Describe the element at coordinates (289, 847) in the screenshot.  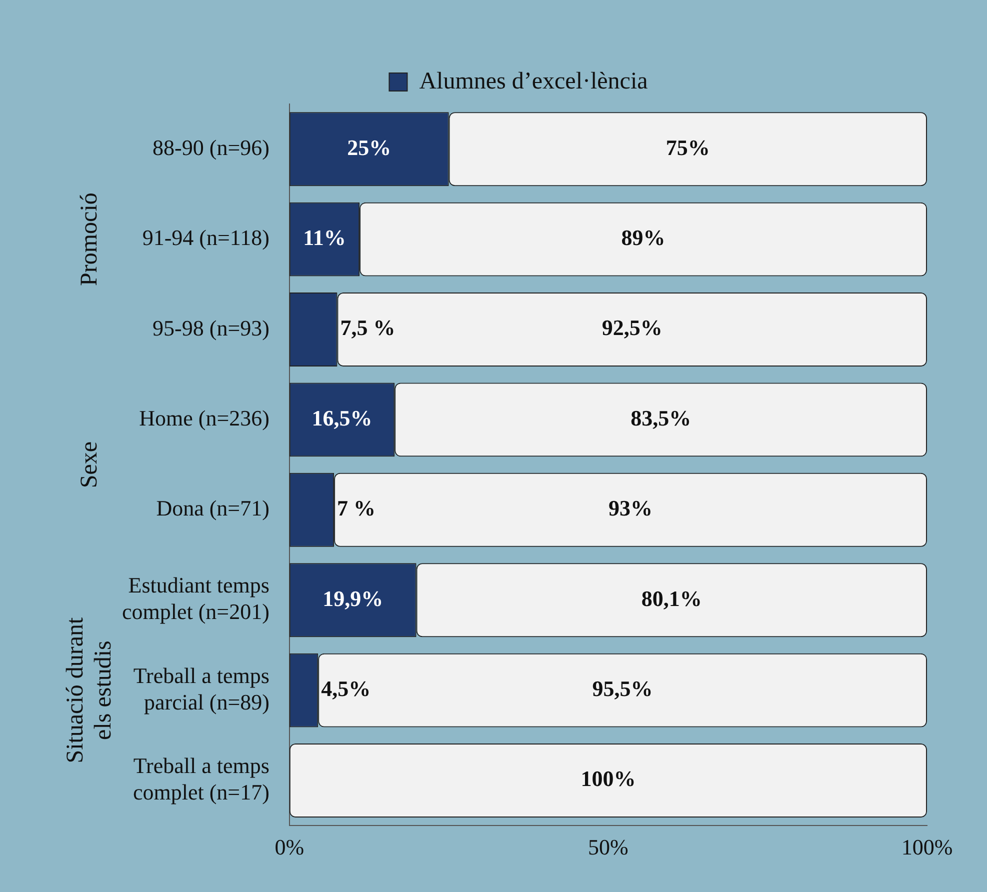
I see `x-tick-label: 0%` at that location.